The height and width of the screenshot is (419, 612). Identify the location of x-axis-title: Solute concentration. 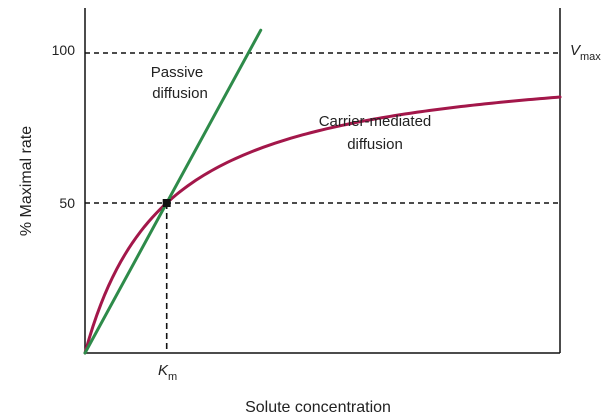
(318, 407).